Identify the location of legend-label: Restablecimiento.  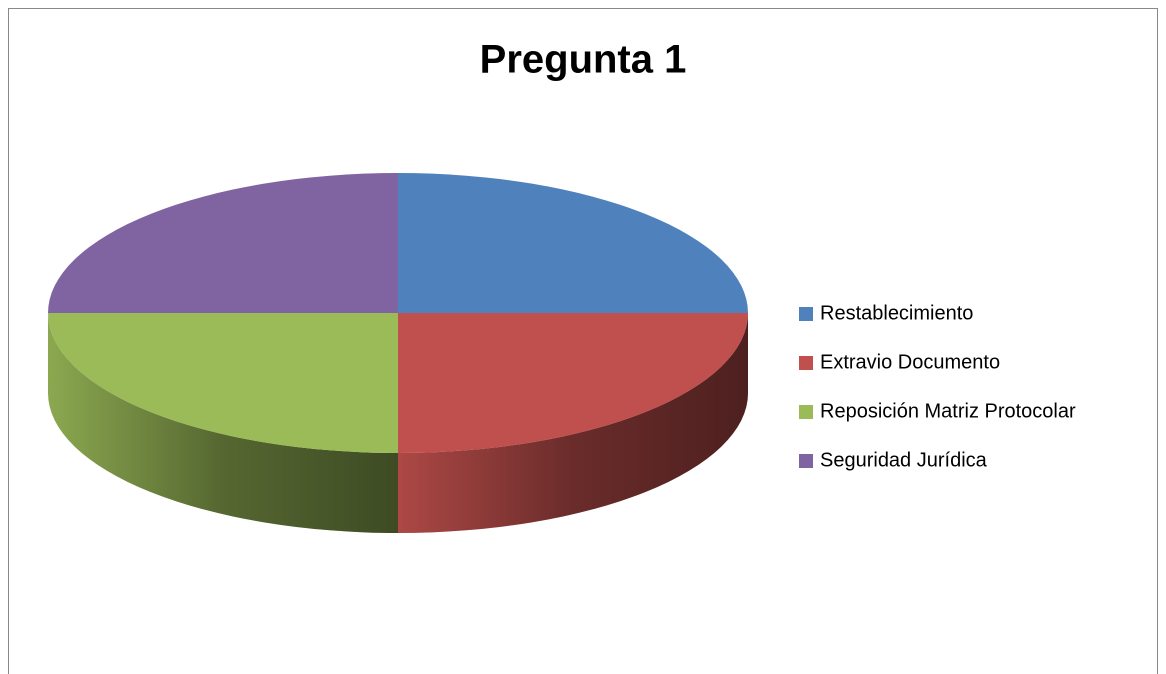
(896, 313).